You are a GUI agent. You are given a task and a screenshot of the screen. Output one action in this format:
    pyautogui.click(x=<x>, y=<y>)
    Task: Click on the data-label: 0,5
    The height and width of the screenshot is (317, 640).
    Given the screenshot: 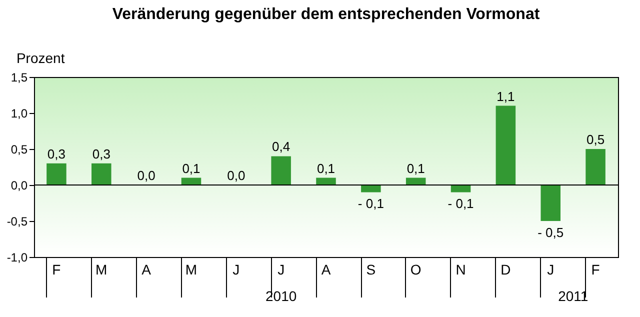 What is the action you would take?
    pyautogui.click(x=595, y=139)
    